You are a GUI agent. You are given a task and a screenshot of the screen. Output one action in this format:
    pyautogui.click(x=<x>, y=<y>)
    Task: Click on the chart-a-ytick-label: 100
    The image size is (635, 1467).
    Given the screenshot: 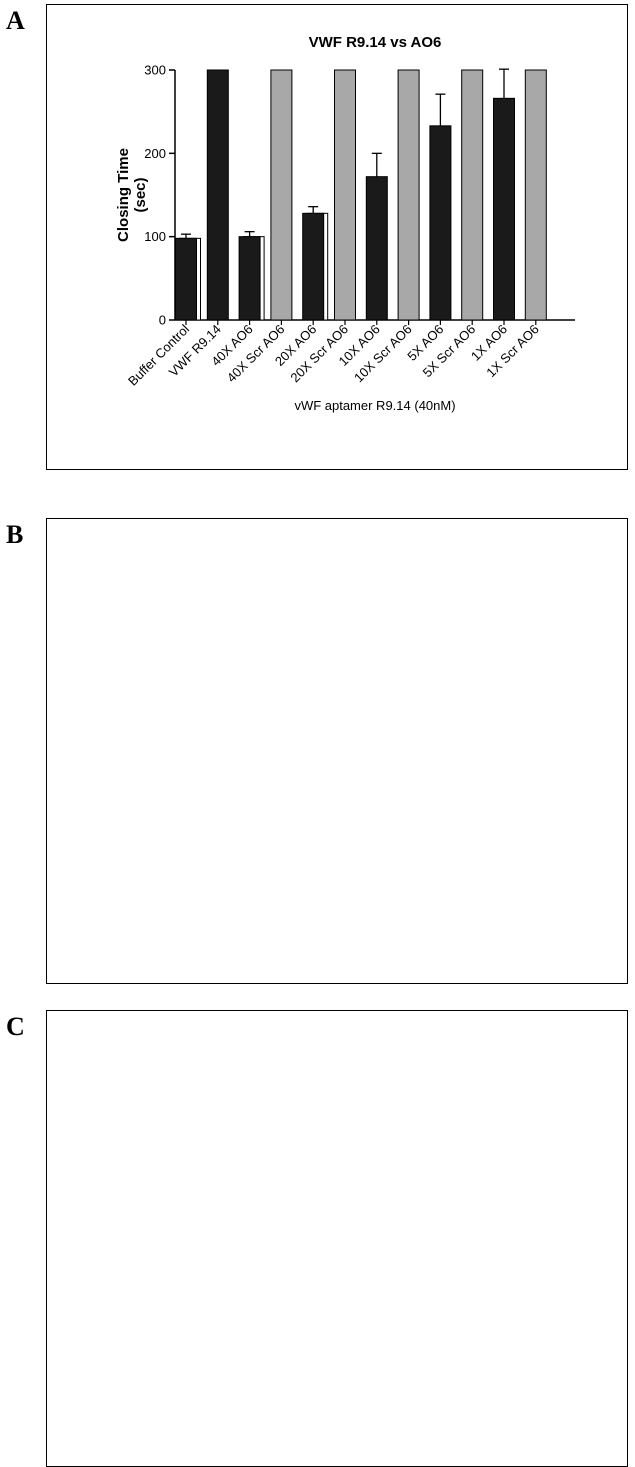 What is the action you would take?
    pyautogui.click(x=155, y=236)
    